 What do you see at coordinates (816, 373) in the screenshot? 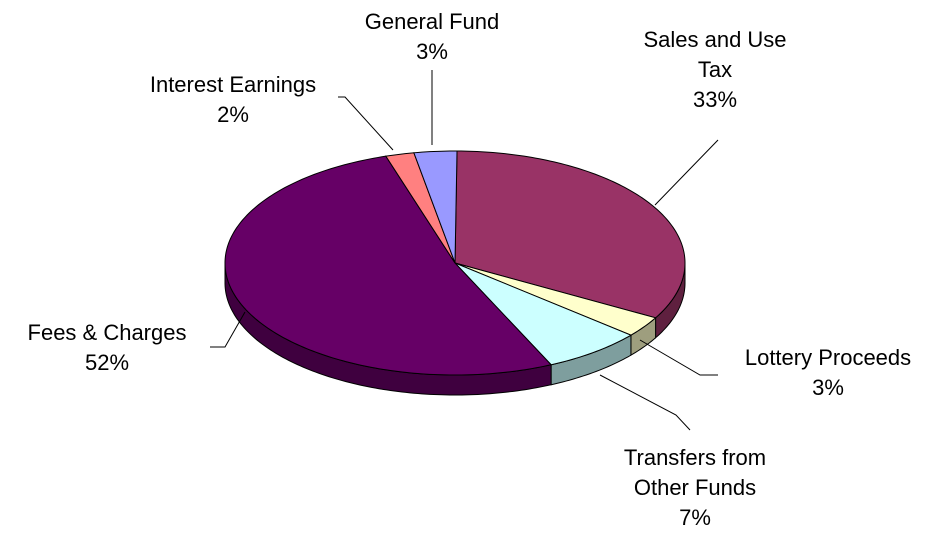
I see `slice-label: Lottery Proceeds 3%` at bounding box center [816, 373].